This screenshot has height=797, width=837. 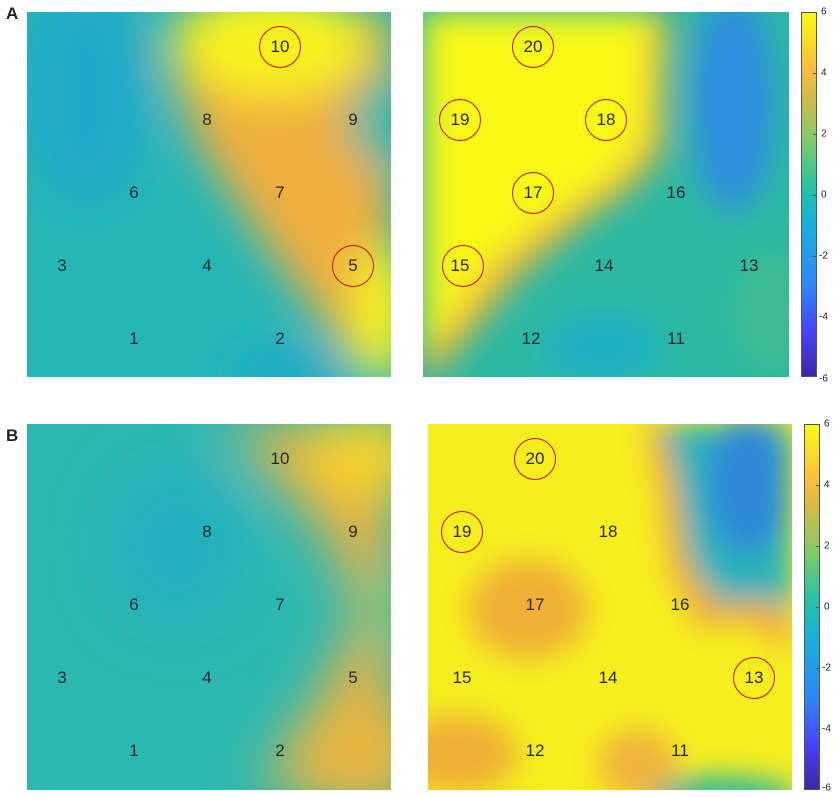 I want to click on site-label: 18, so click(x=608, y=531).